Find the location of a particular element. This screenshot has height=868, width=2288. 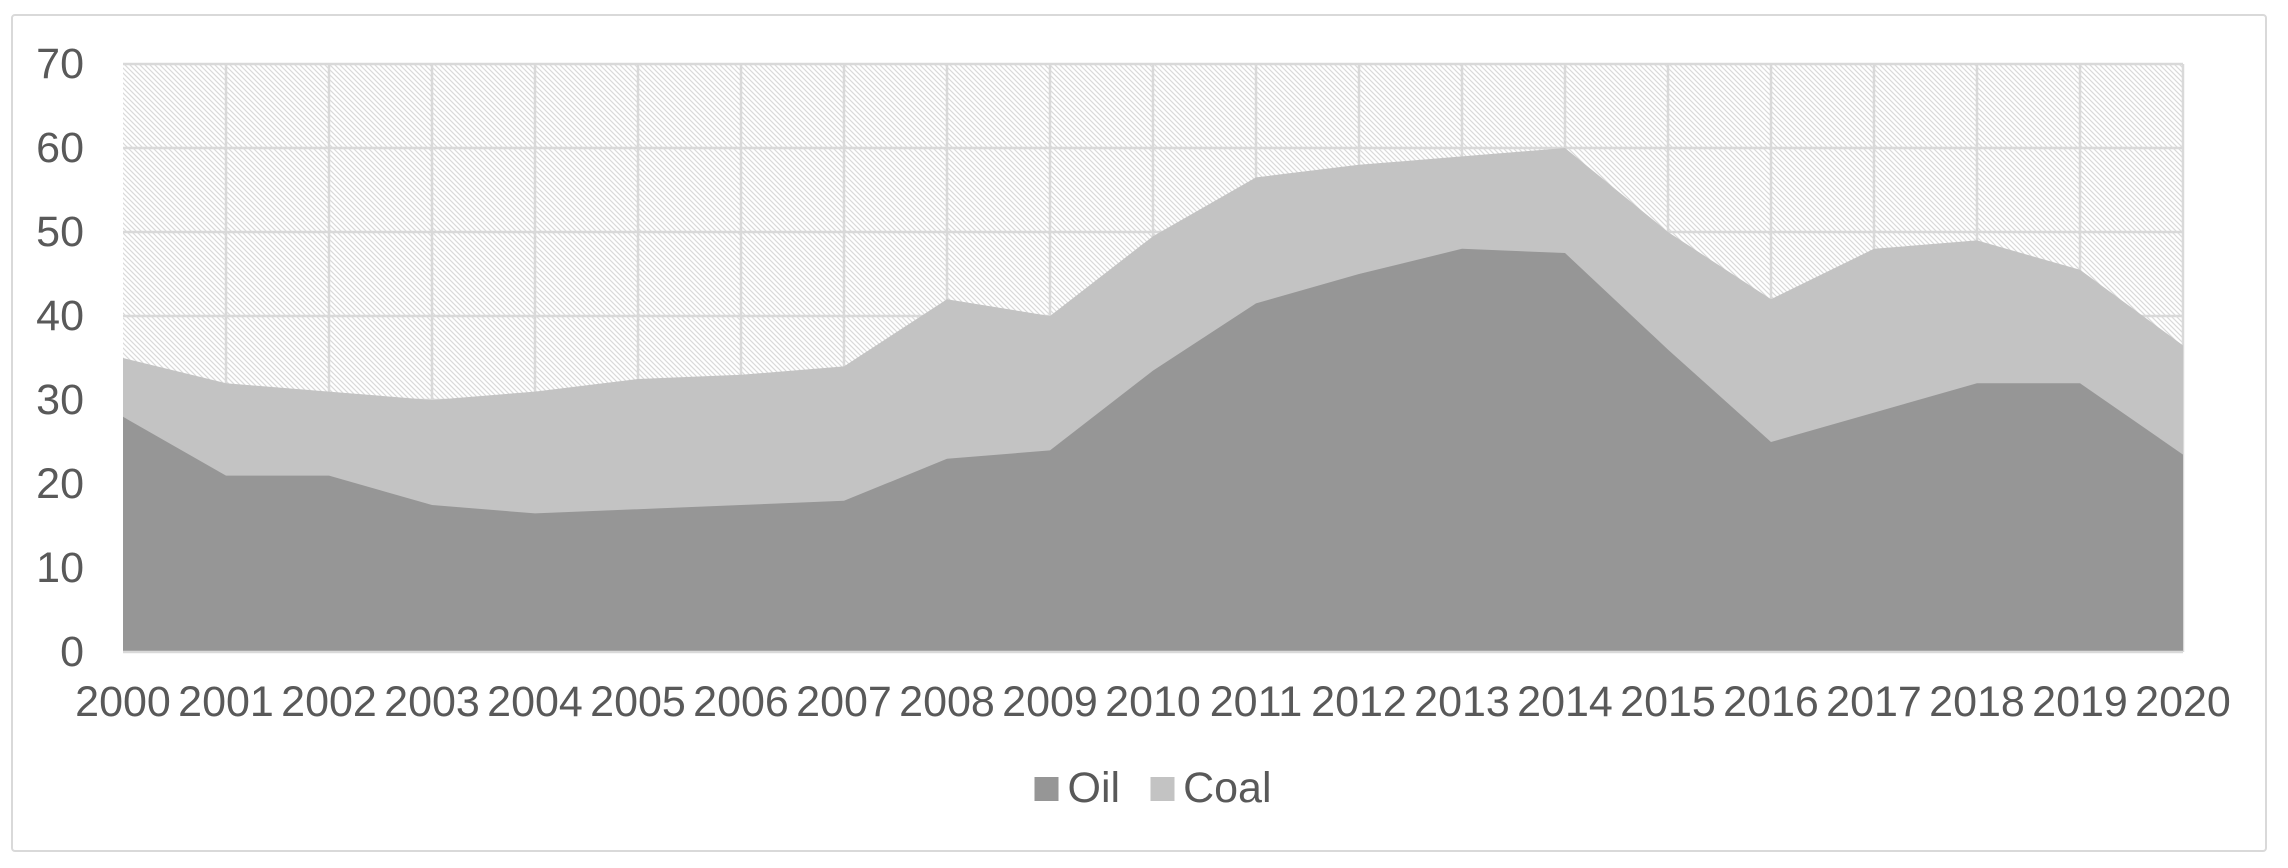

x-axis-tick-label: 2010 is located at coordinates (1153, 702).